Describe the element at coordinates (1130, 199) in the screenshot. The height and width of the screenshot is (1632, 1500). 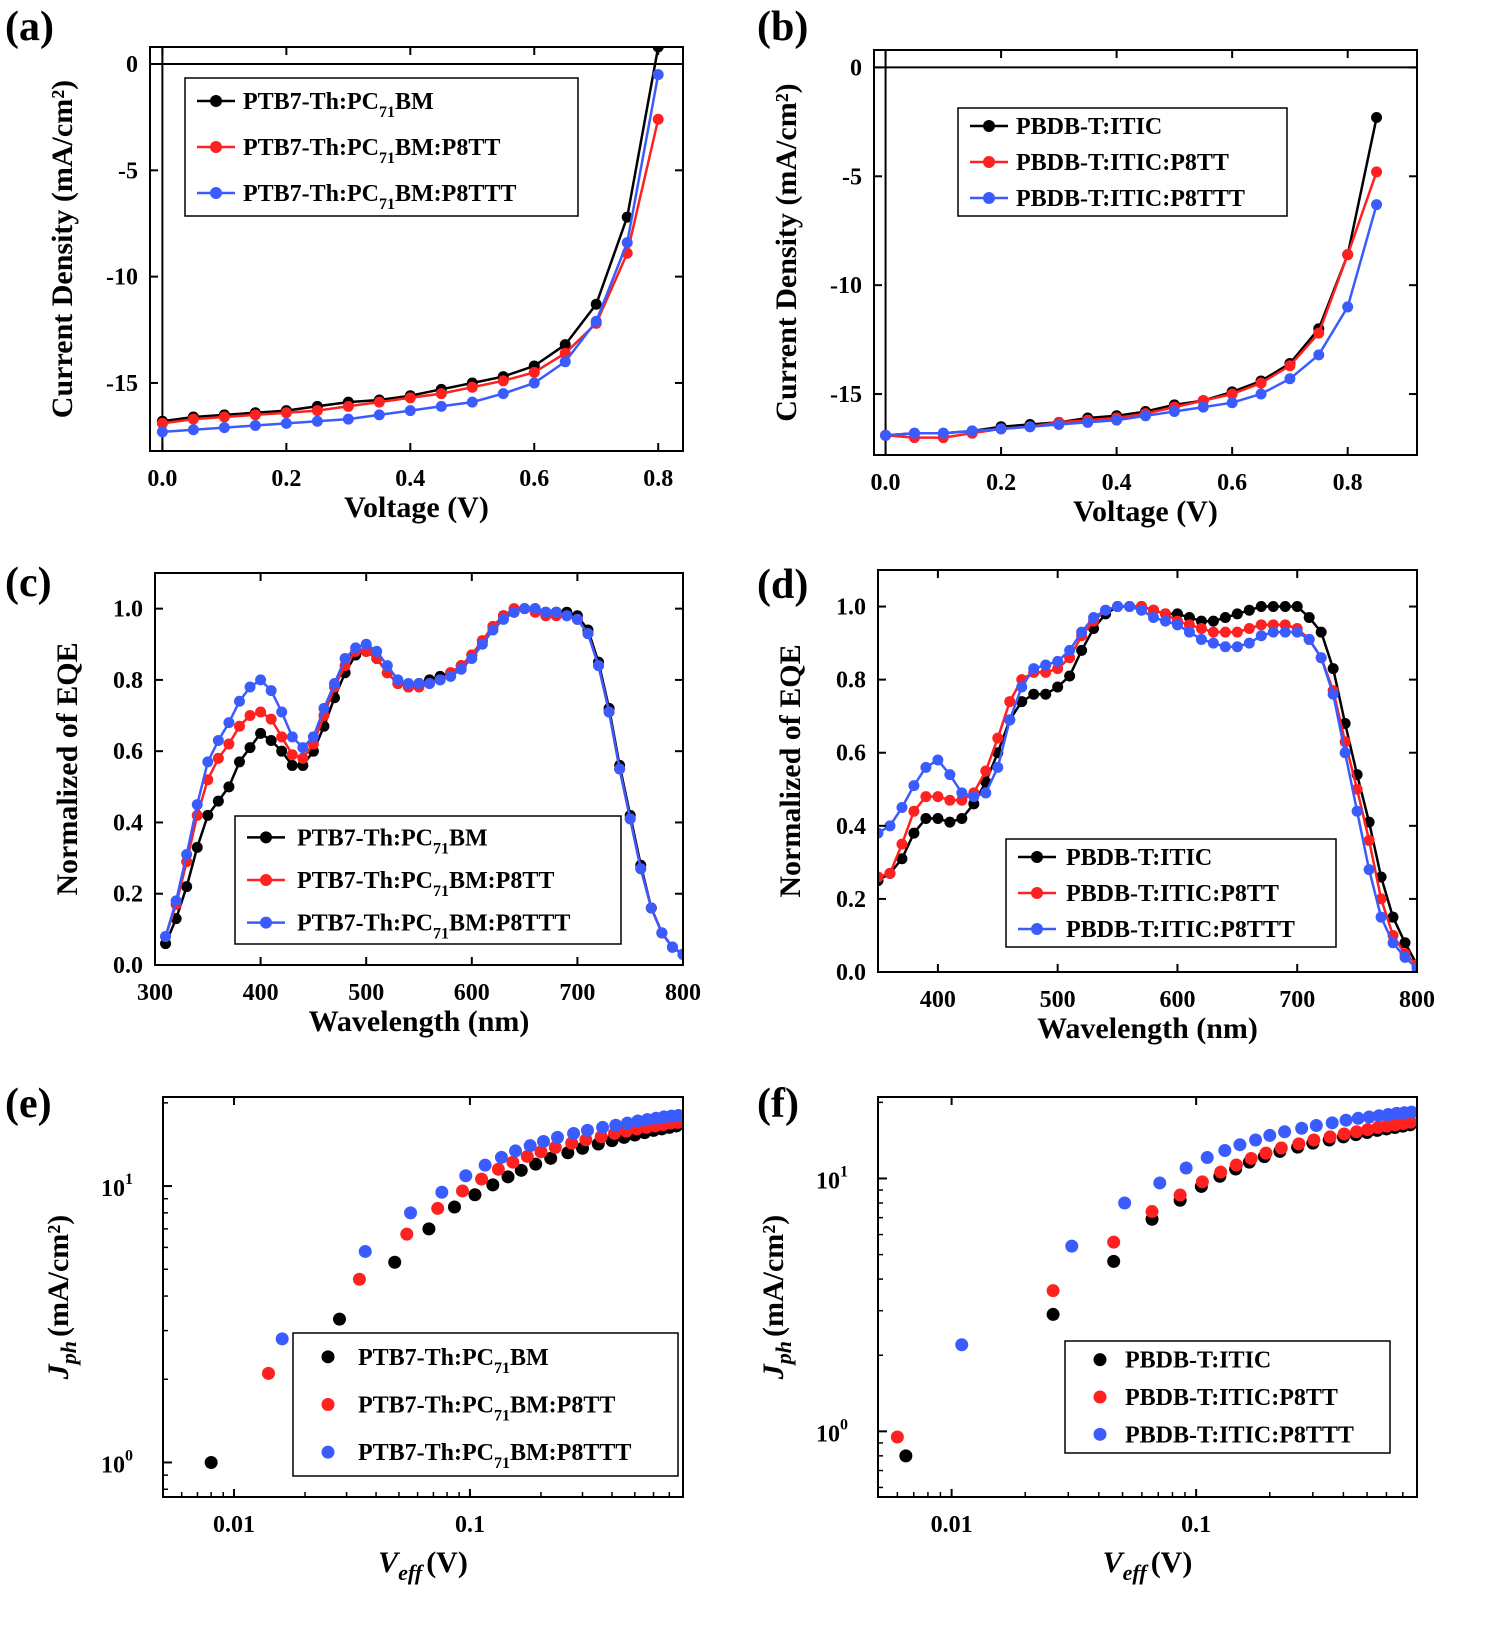
I see `legend-label-main: PBDB-T:ITIC:P8TTT` at that location.